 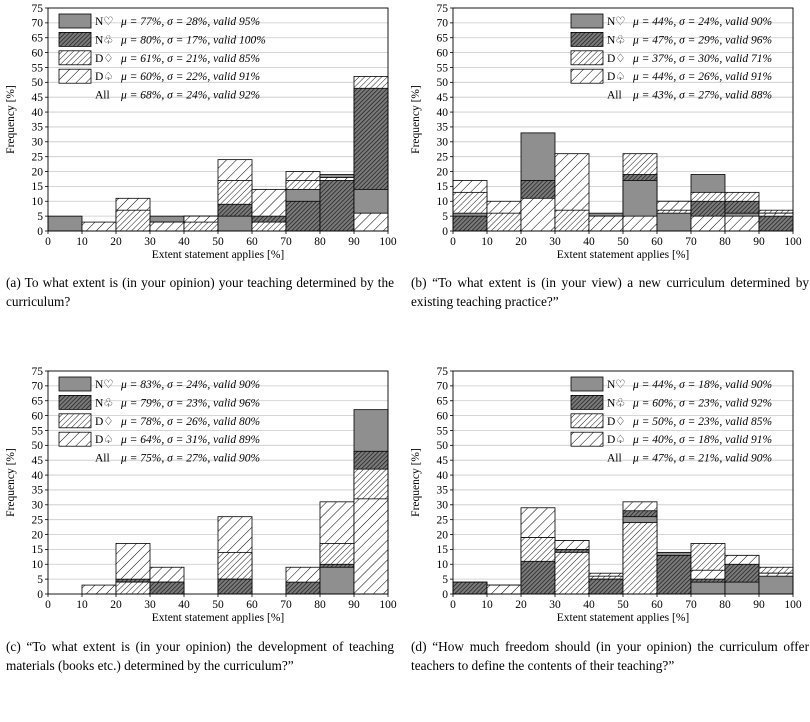 I want to click on x-tick-label: 10, so click(x=82, y=605).